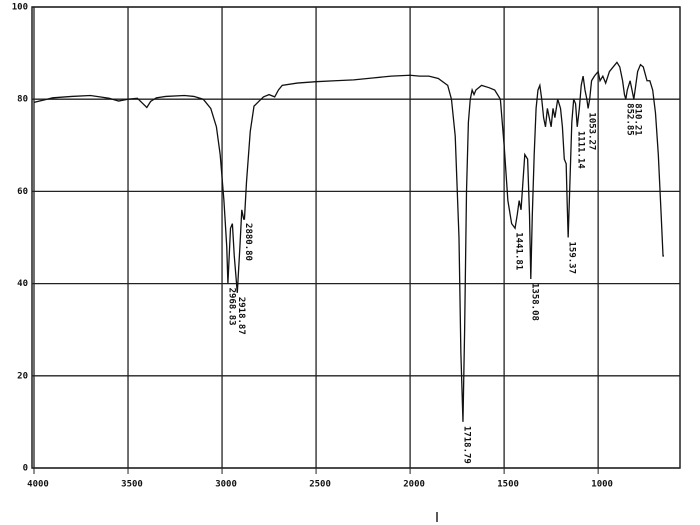 This screenshot has height=525, width=700. Describe the element at coordinates (592, 131) in the screenshot. I see `peak-label: 1053.27` at that location.